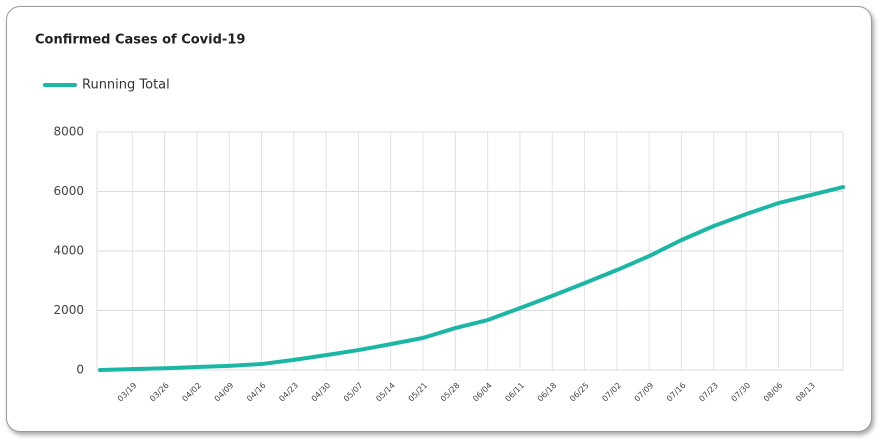 The image size is (880, 441). Describe the element at coordinates (288, 392) in the screenshot. I see `x-tick-label: 04/23` at that location.